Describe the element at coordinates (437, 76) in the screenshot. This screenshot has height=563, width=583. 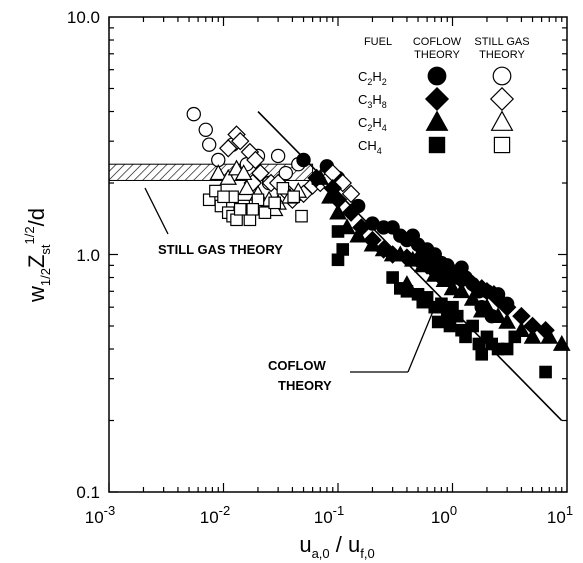
I see `legend-marker-coflow-c2h2` at that location.